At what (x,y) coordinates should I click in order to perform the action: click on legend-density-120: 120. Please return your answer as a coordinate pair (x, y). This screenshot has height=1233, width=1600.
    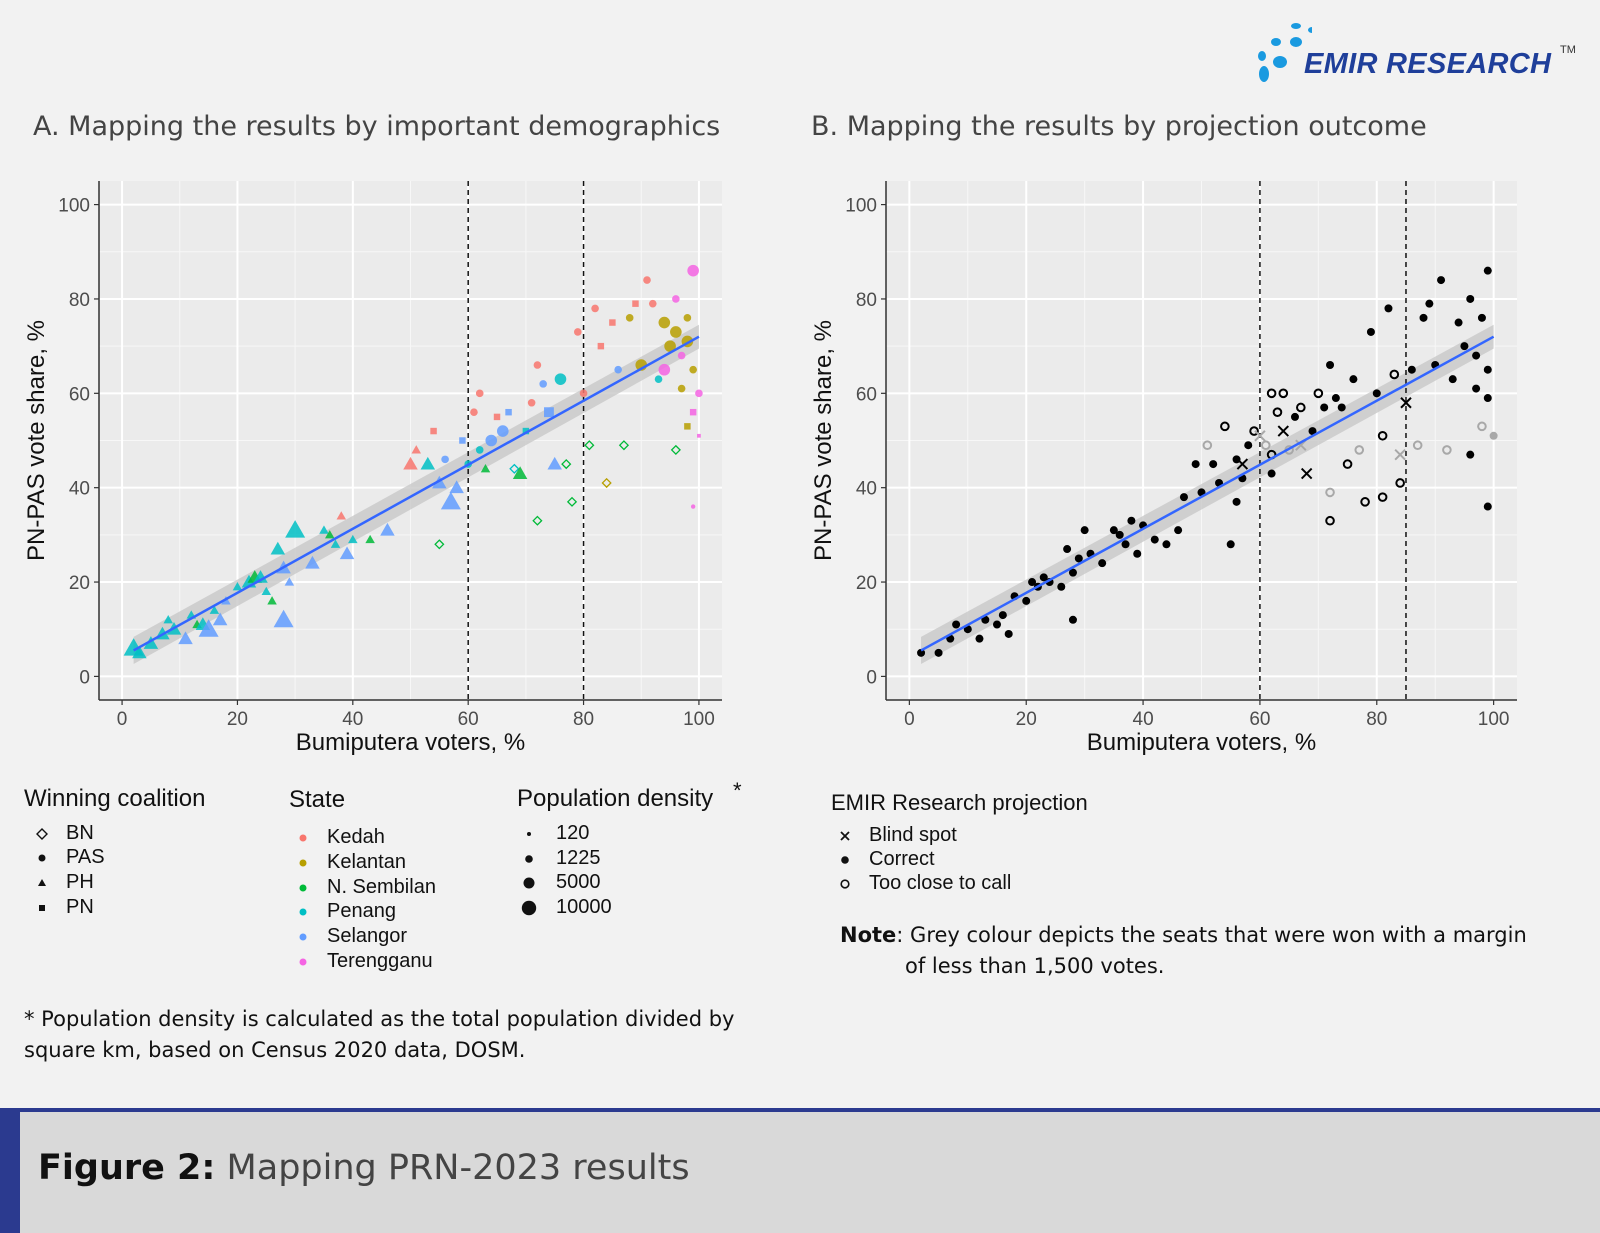
    Looking at the image, I should click on (573, 833).